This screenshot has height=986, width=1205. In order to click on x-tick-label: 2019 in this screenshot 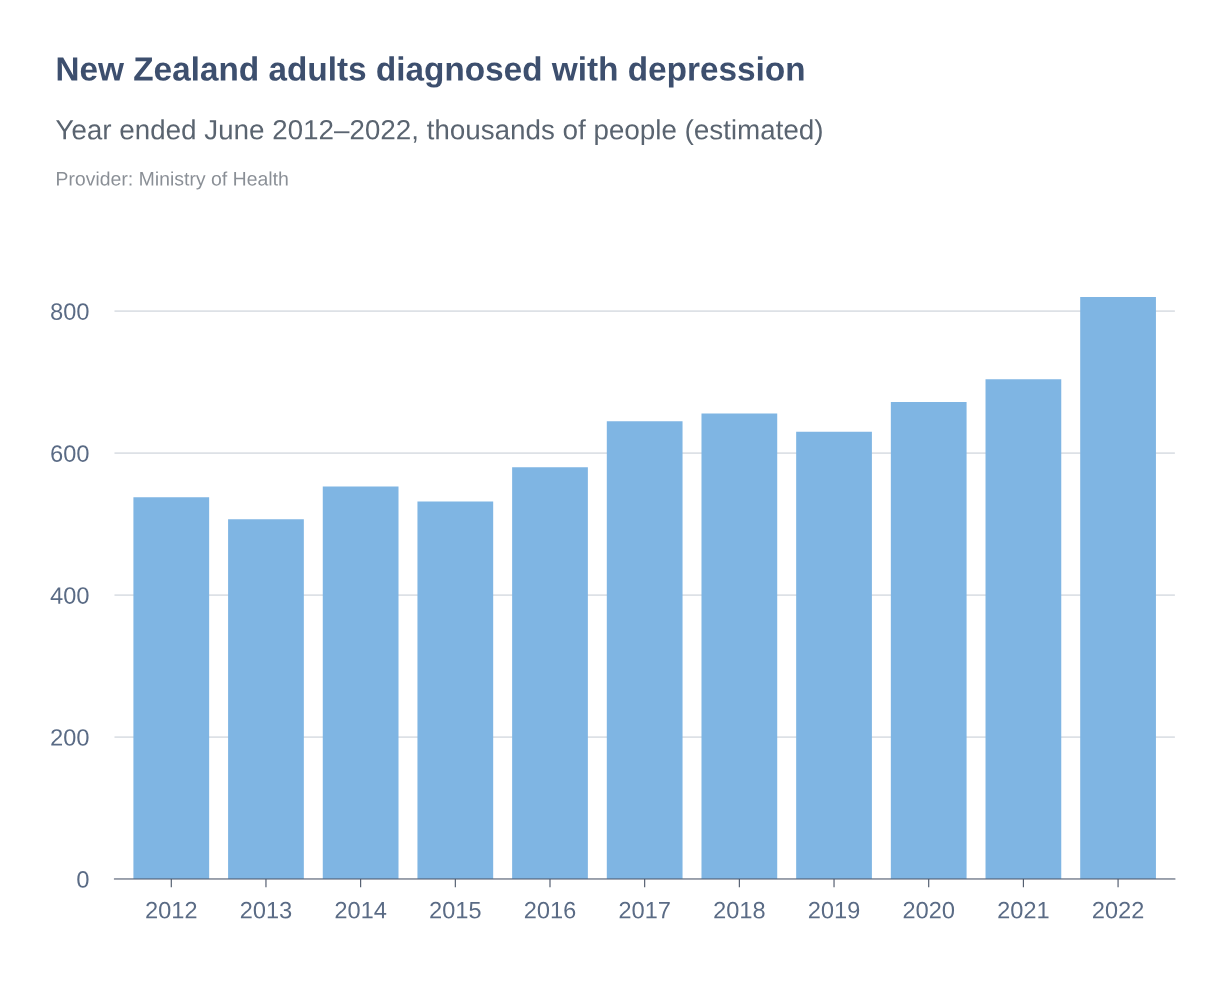, I will do `click(834, 910)`.